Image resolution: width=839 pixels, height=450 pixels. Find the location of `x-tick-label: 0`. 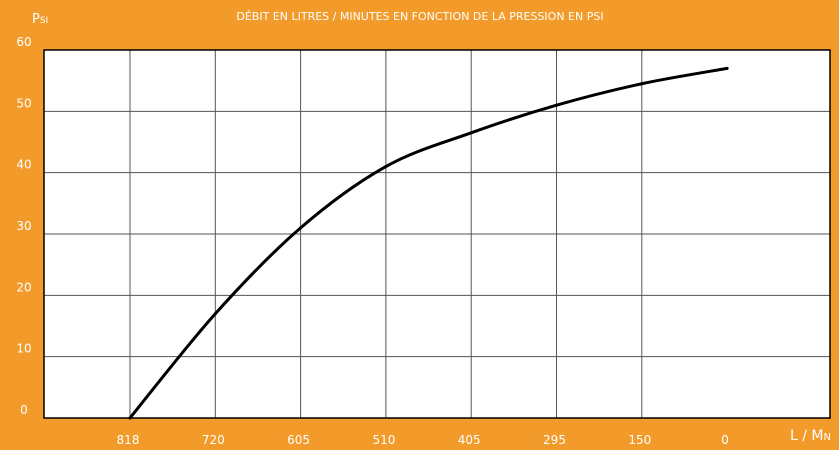

x-tick-label: 0 is located at coordinates (725, 440).